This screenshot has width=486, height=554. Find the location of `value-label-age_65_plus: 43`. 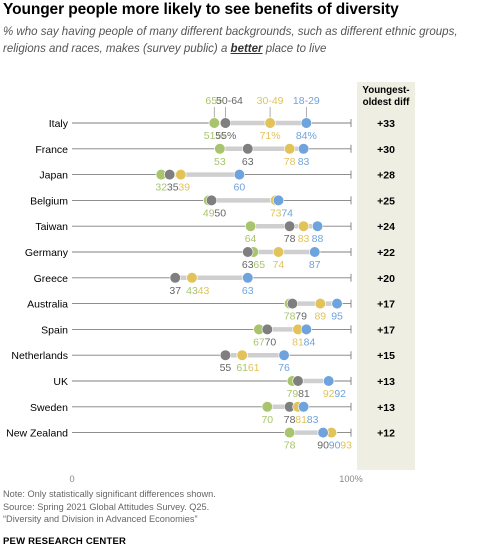

value-label-age_65_plus: 43 is located at coordinates (192, 291).